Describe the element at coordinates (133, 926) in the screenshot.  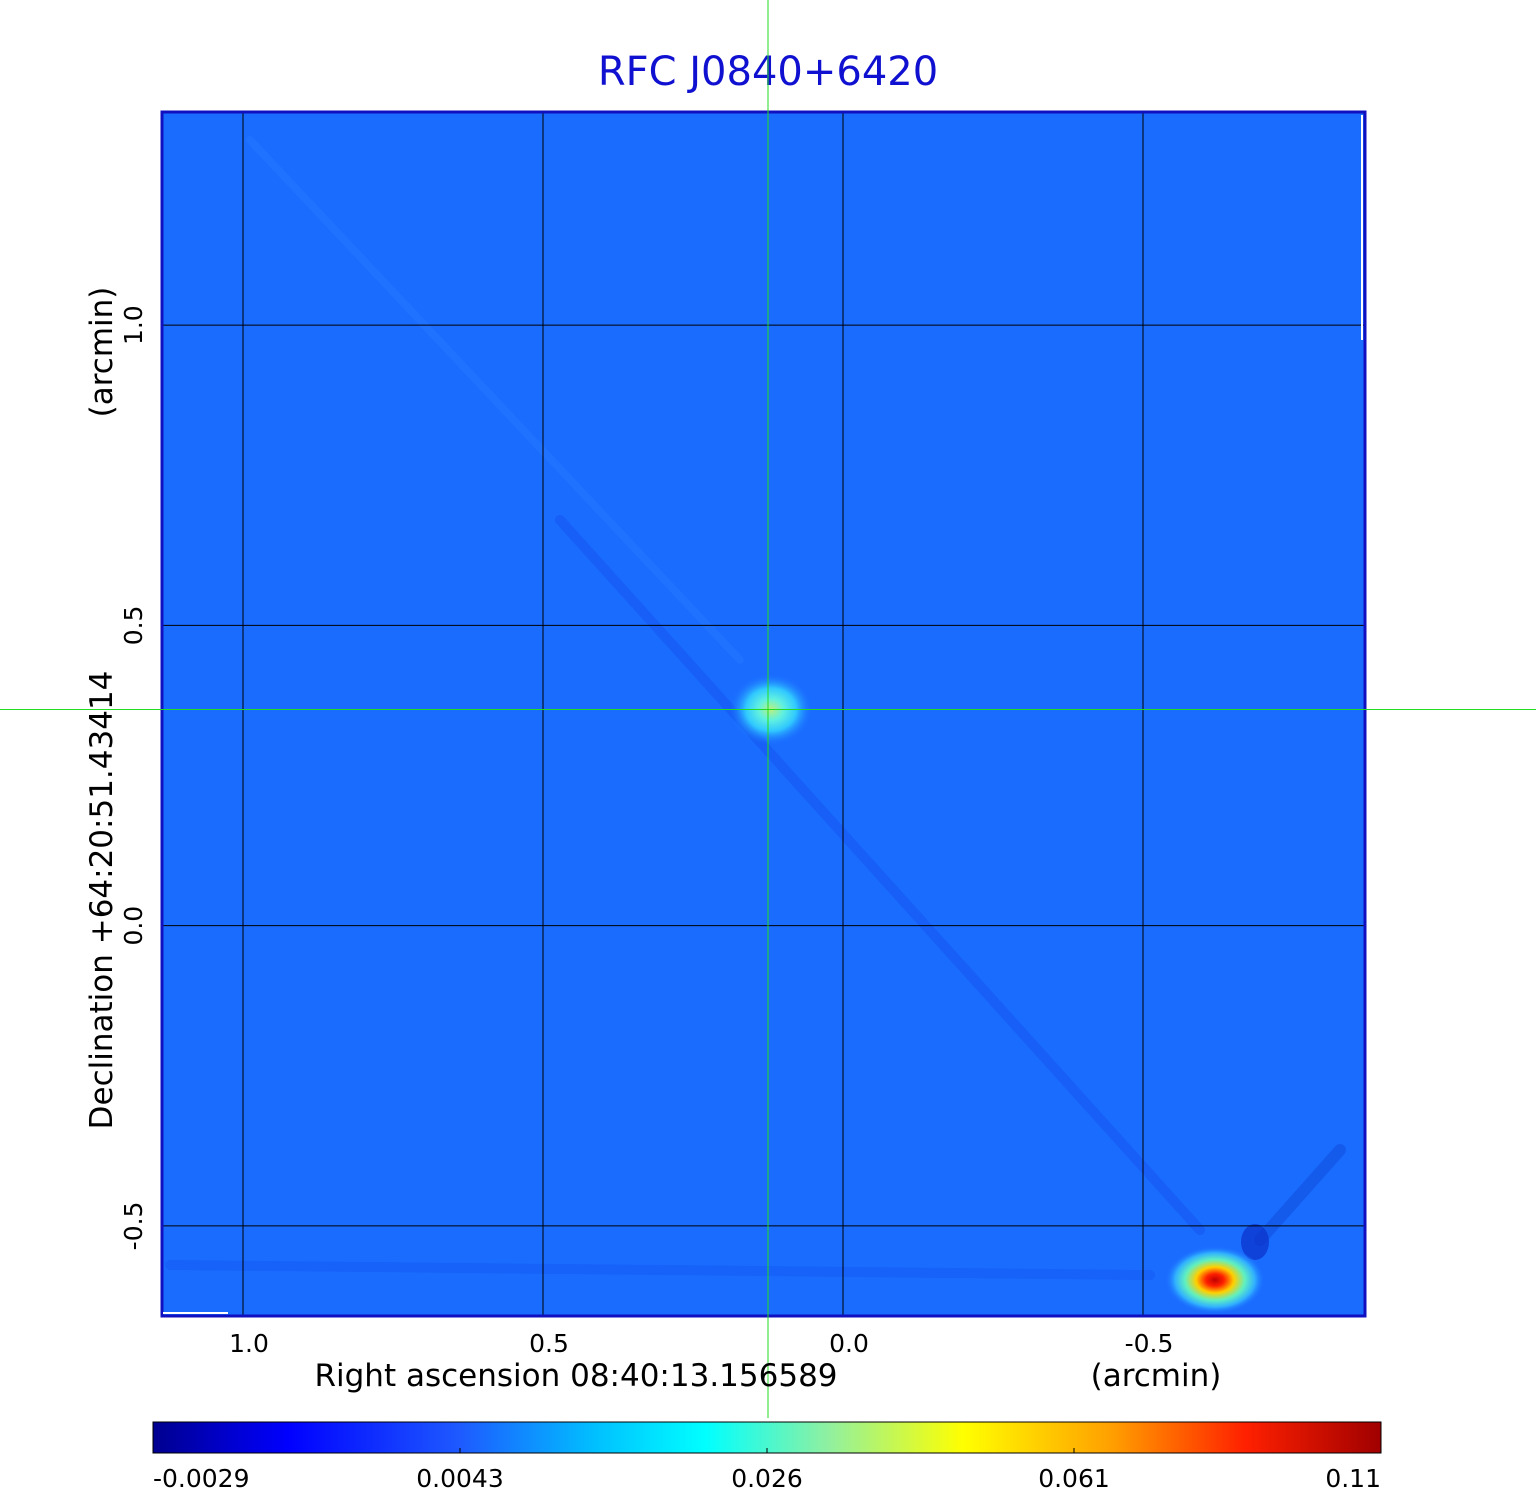
I see `y-tick-label-2: 0.0` at that location.